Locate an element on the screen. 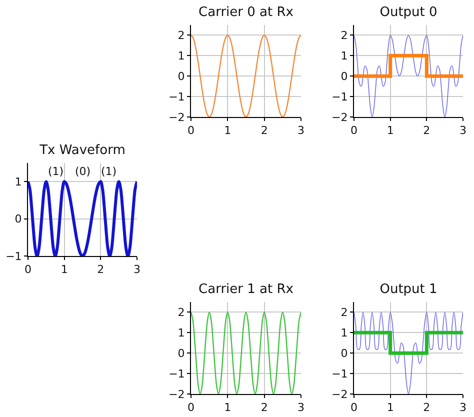 The image size is (474, 417). chart-title: Output 0 is located at coordinates (409, 12).